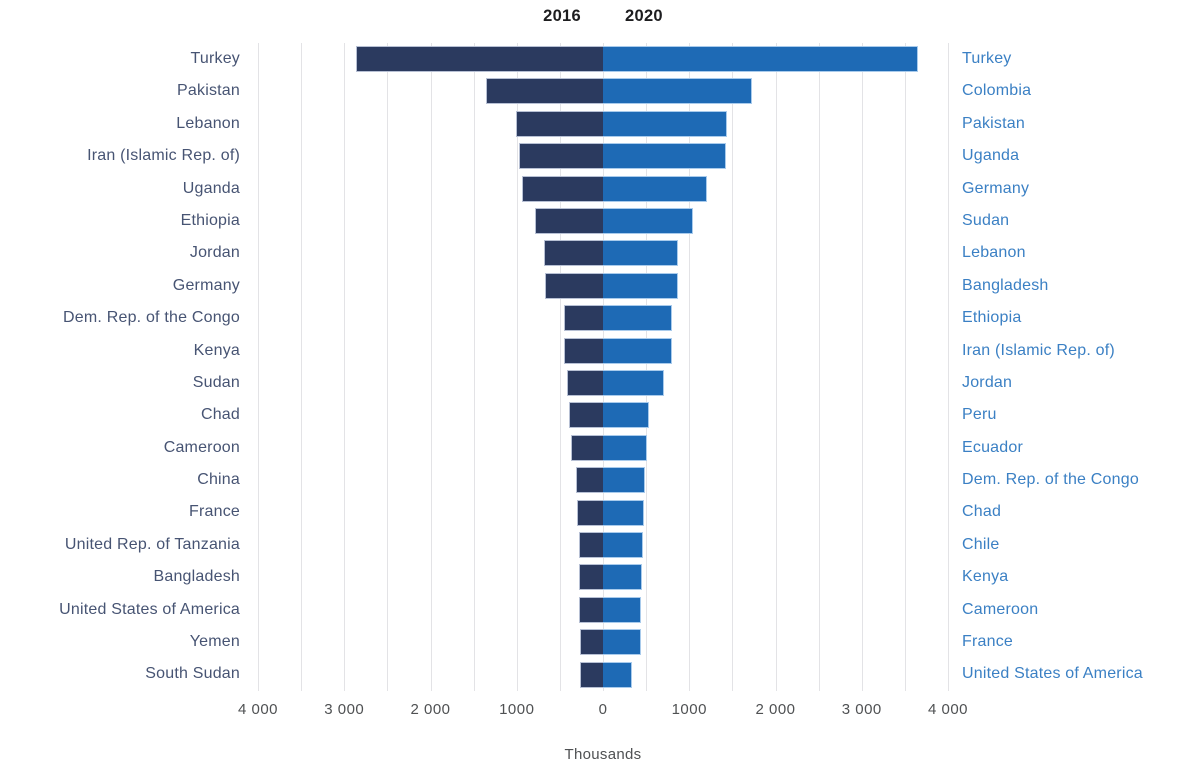 This screenshot has height=770, width=1198. I want to click on bar-2020-Kenya, so click(622, 577).